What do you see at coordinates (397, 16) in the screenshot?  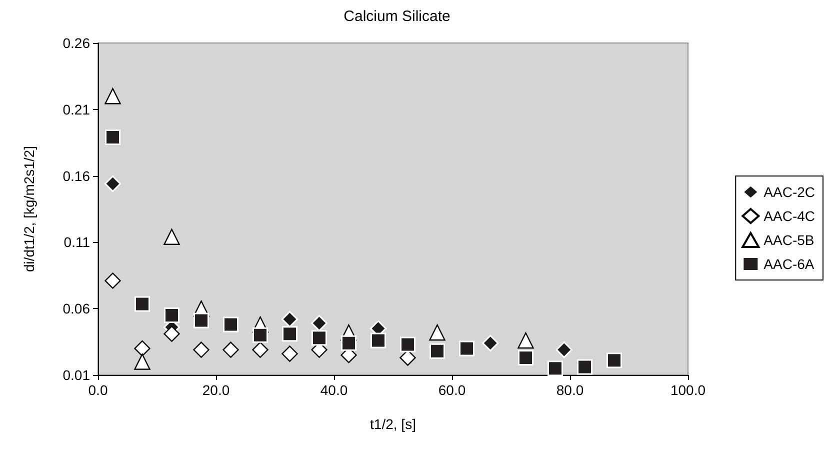 I see `chart-title: Calcium Silicate` at bounding box center [397, 16].